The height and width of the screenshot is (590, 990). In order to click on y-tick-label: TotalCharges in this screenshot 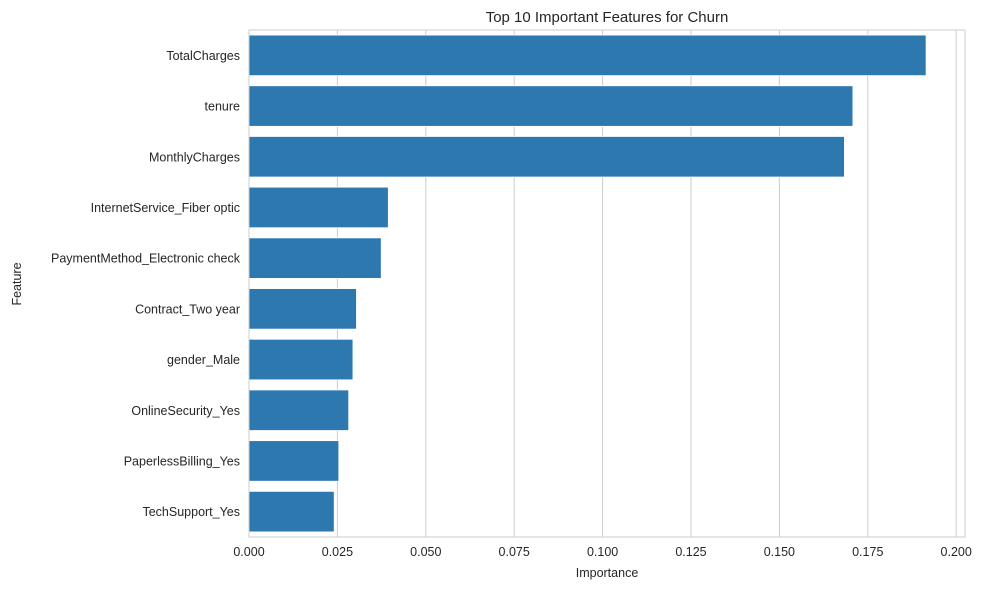, I will do `click(203, 56)`.